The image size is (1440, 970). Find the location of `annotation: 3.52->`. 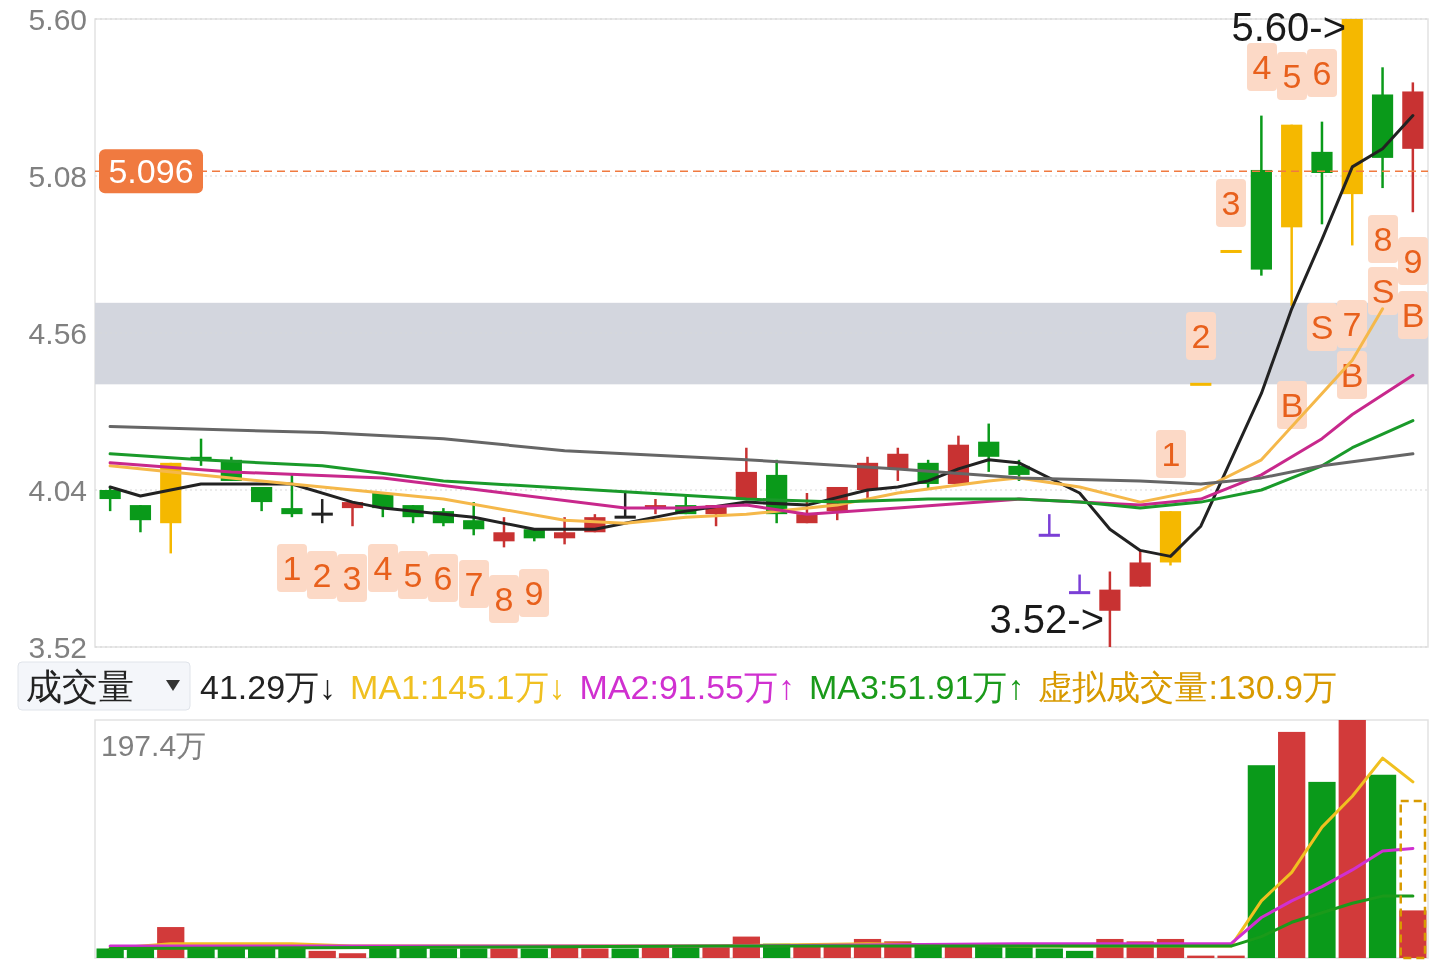

annotation: 3.52-> is located at coordinates (1046, 619).